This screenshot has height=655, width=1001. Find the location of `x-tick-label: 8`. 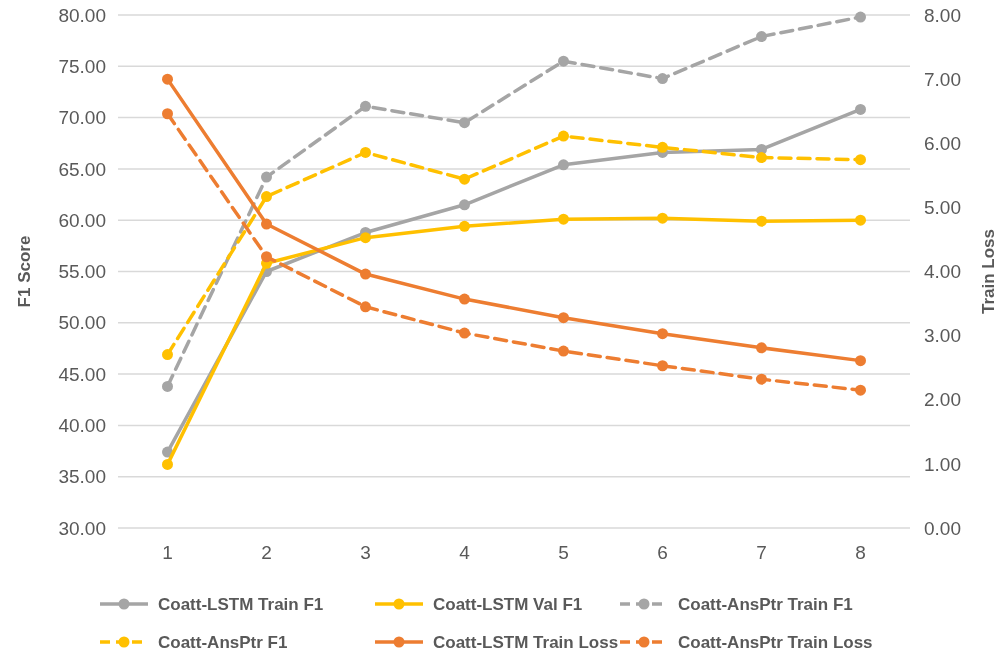

x-tick-label: 8 is located at coordinates (860, 552).